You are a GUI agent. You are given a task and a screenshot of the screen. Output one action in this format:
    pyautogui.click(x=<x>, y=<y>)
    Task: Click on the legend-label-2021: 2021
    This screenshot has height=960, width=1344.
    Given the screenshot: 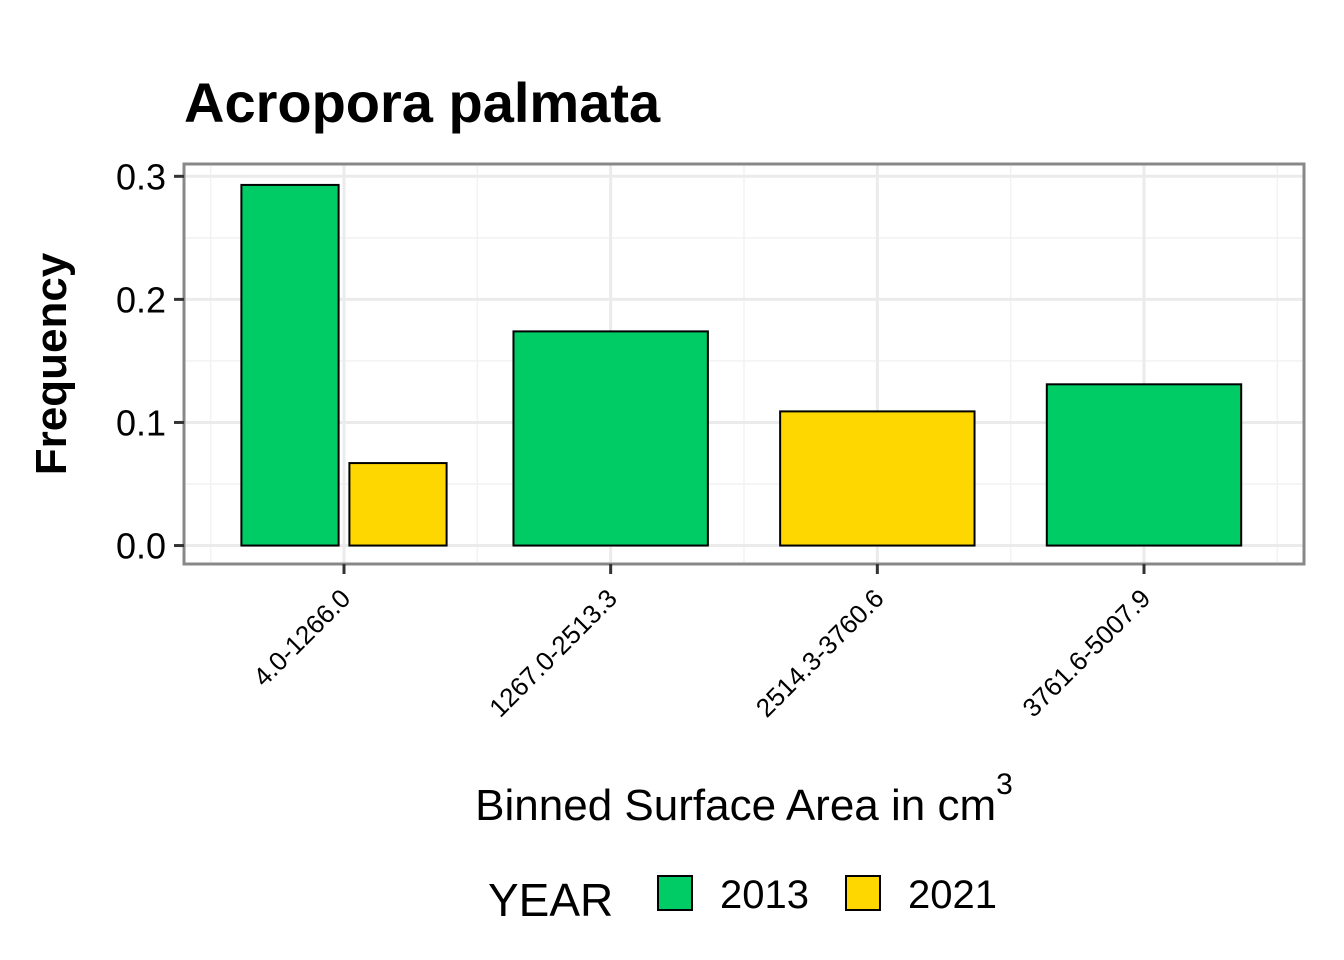 What is the action you would take?
    pyautogui.click(x=952, y=895)
    